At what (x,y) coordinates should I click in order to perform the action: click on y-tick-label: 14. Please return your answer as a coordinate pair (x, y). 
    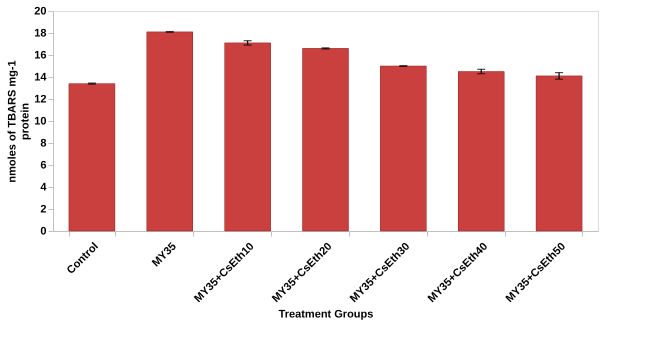
    Looking at the image, I should click on (41, 78).